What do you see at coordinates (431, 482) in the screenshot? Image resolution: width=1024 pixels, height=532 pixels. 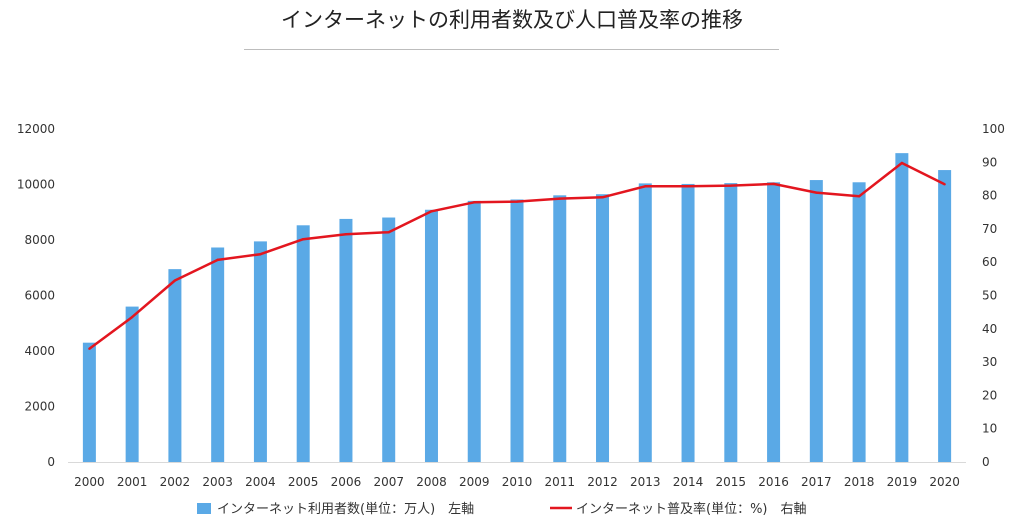 I see `x-tick-label: 2008` at bounding box center [431, 482].